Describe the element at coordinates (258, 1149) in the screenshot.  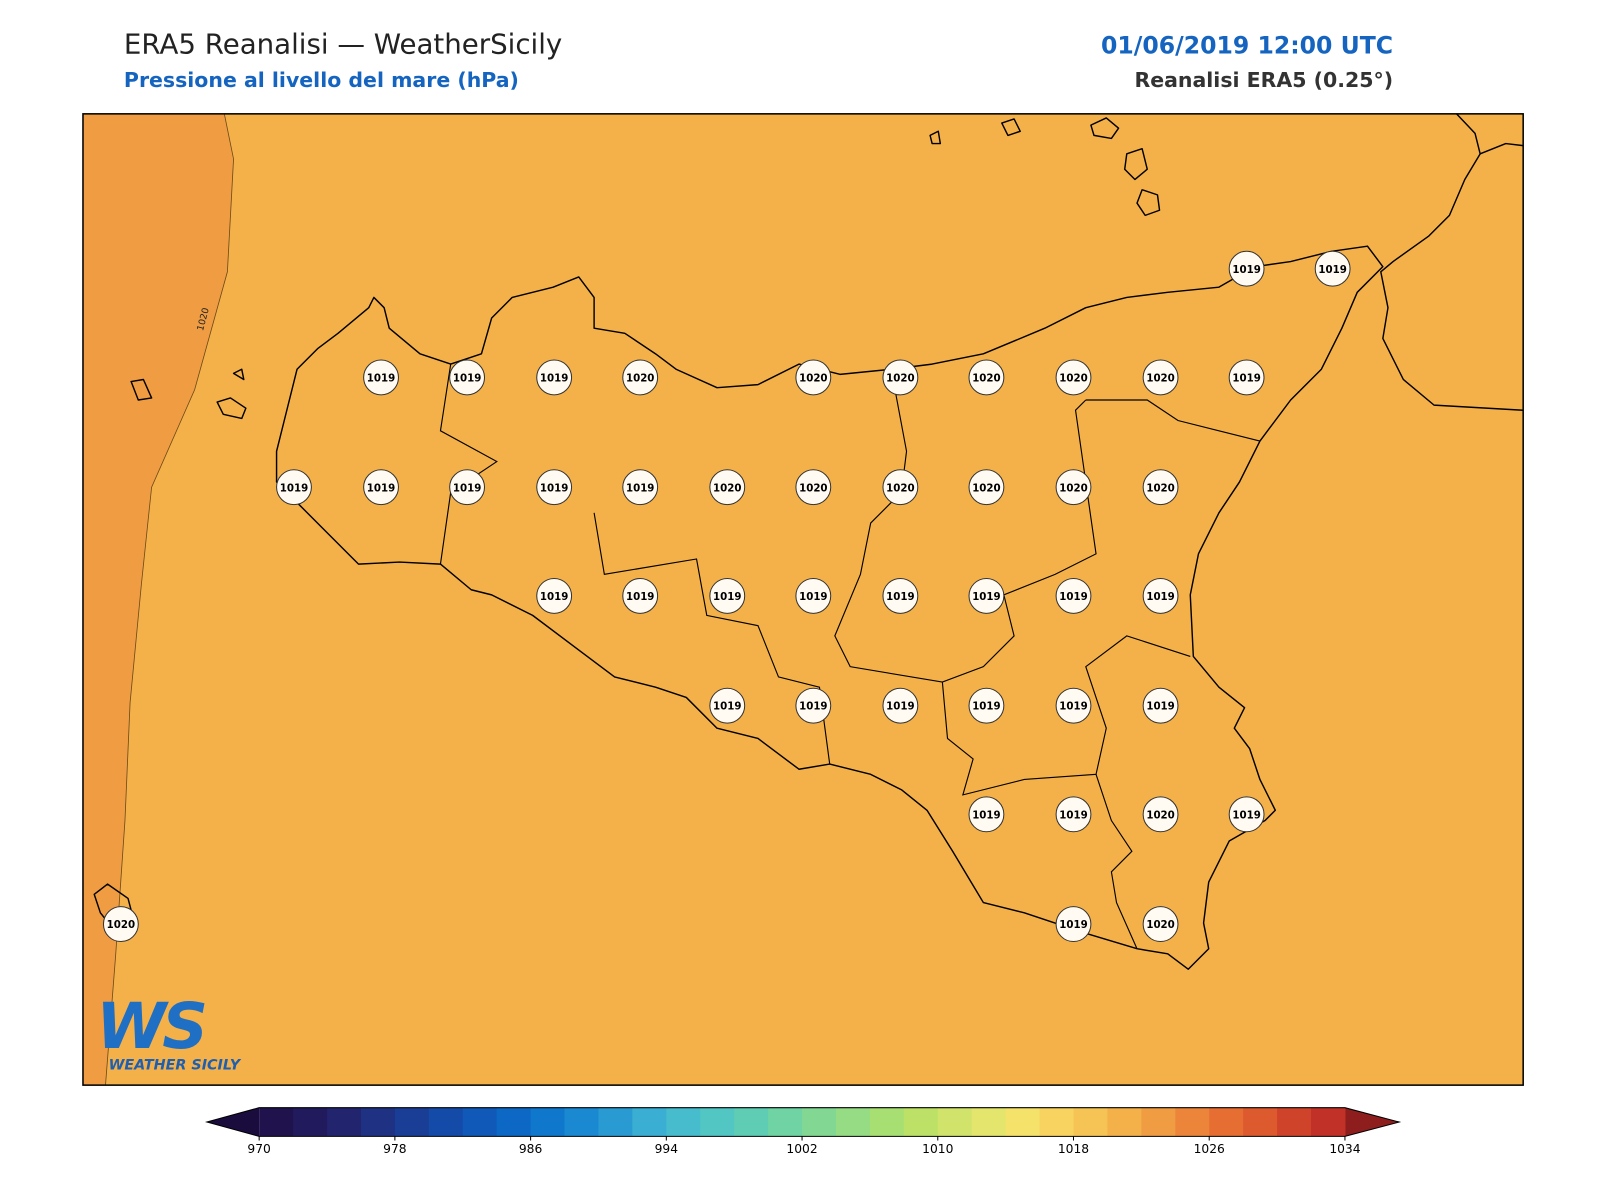
I see `colorbar-tick-label: 970` at that location.